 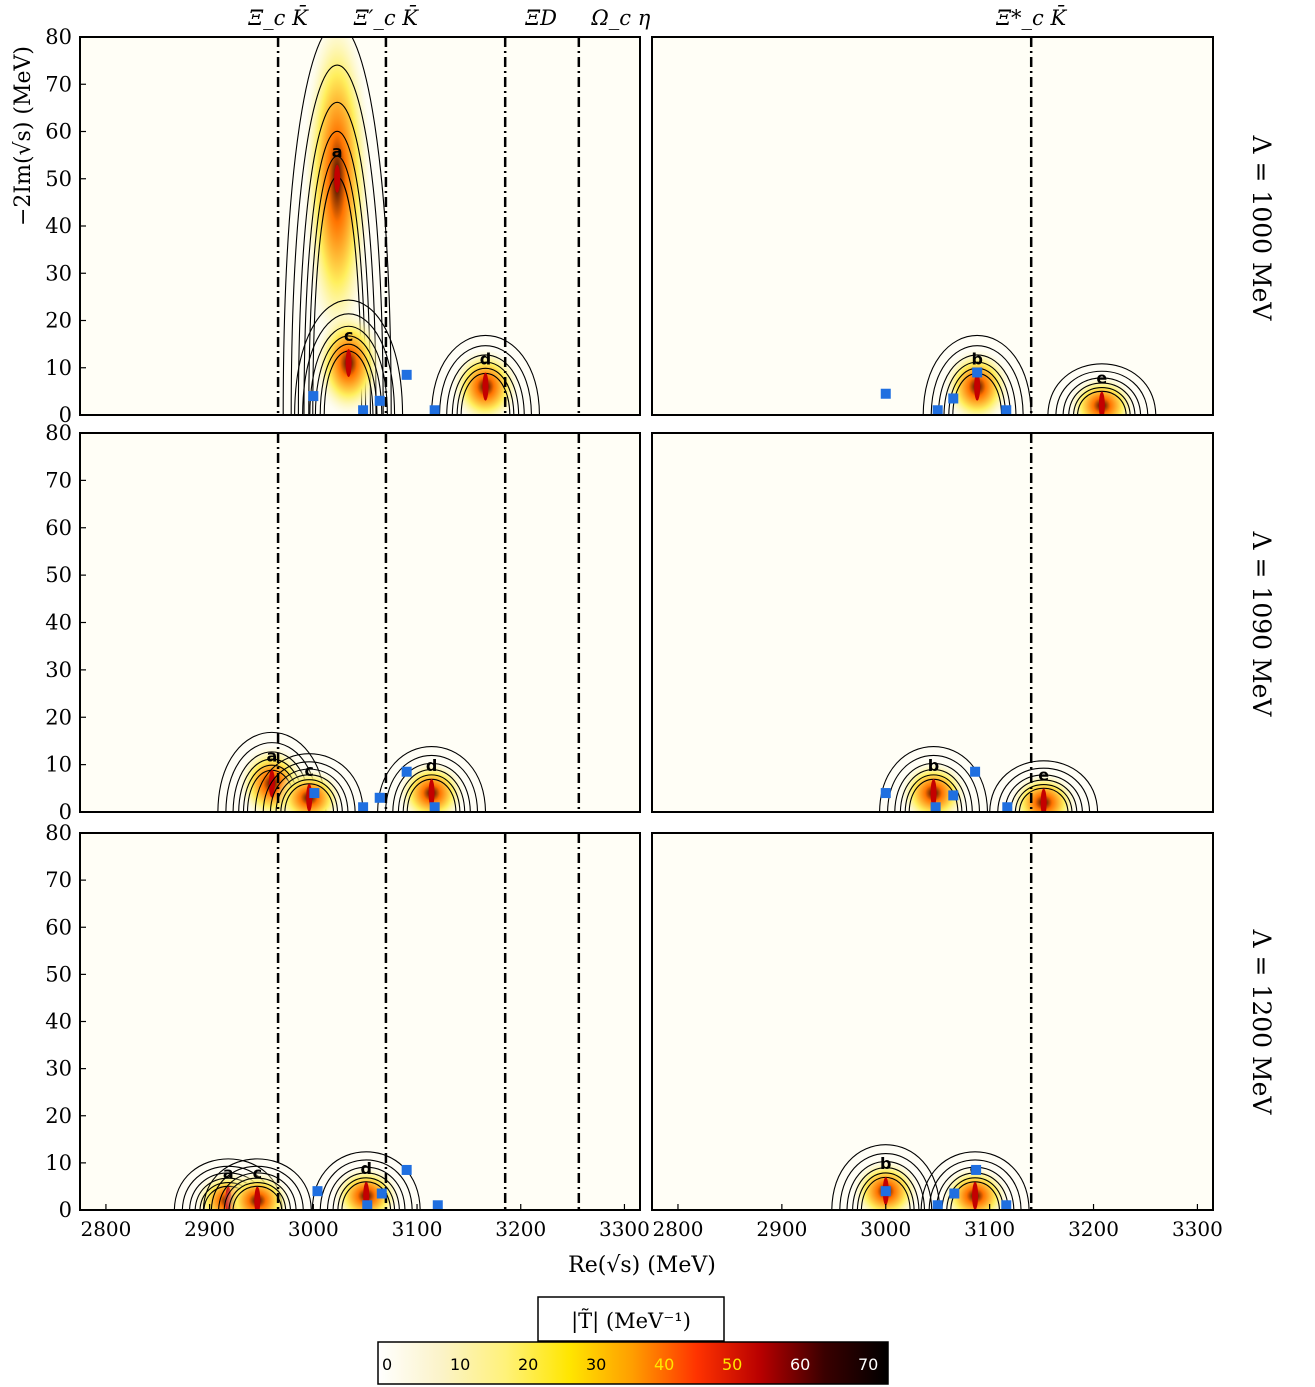 I want to click on pole-label-r1-c1-e: e, so click(x=1043, y=775).